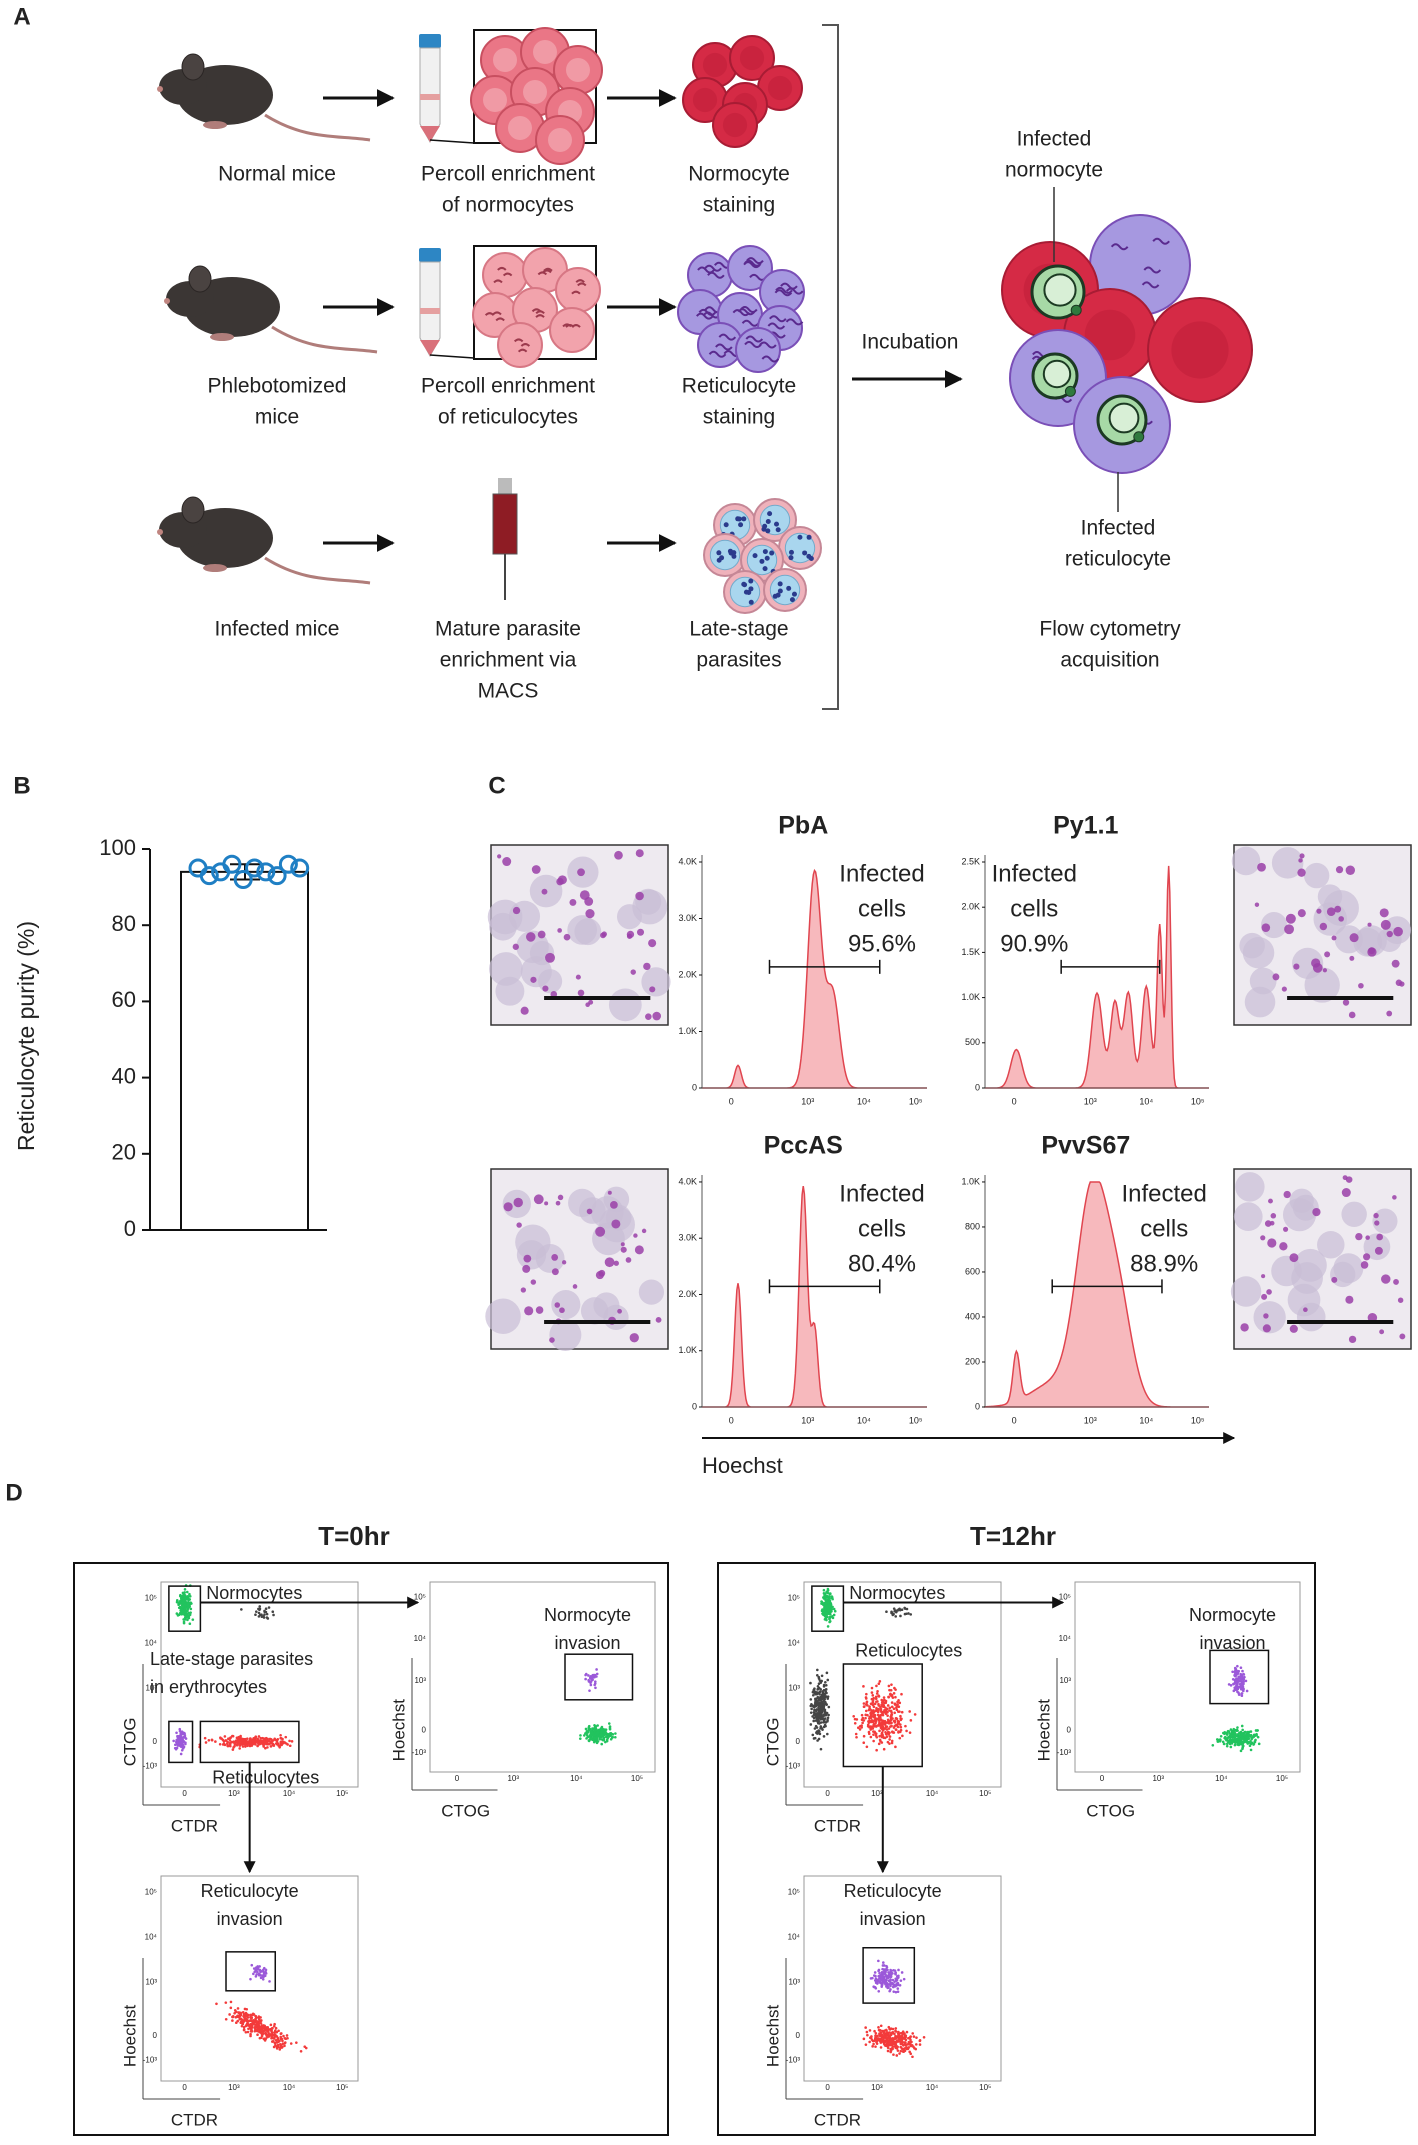 This screenshot has height=2145, width=1418. Describe the element at coordinates (324, 339) in the screenshot. I see `mouse-tail` at that location.